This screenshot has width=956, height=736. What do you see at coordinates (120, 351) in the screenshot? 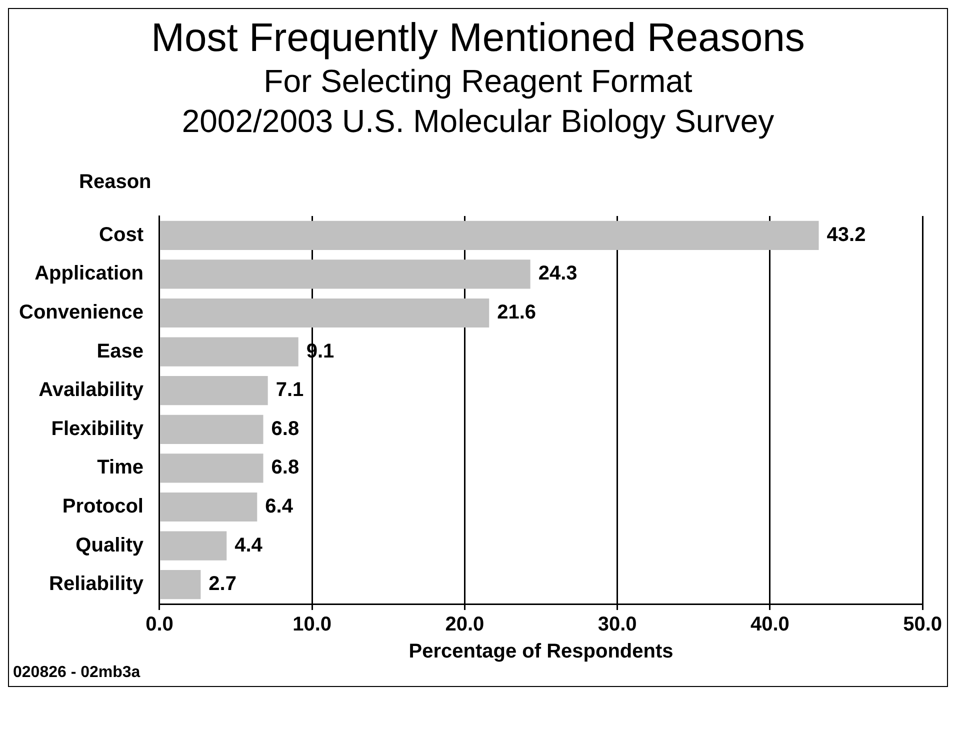
I see `y-tick-label: Ease` at bounding box center [120, 351].